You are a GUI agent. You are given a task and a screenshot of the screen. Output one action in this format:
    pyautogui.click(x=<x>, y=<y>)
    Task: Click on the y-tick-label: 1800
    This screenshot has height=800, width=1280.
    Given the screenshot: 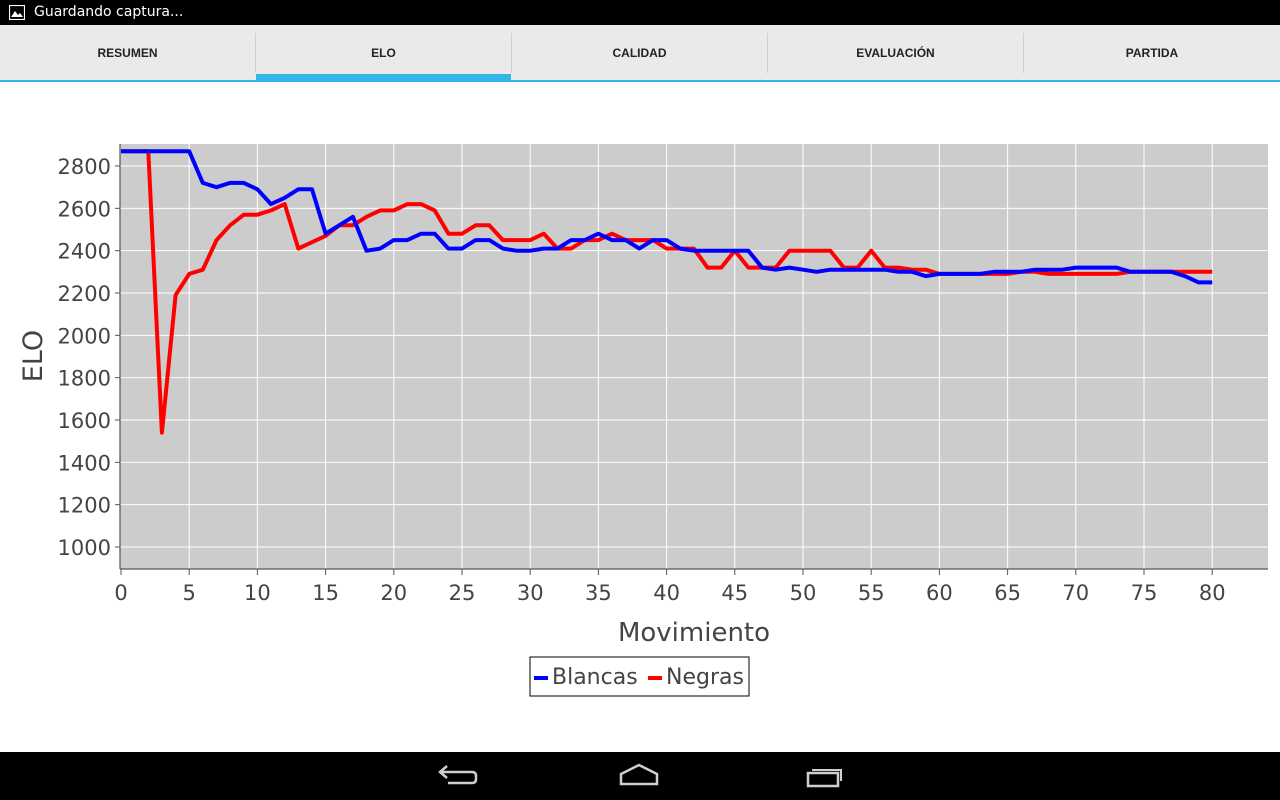 What is the action you would take?
    pyautogui.click(x=84, y=379)
    